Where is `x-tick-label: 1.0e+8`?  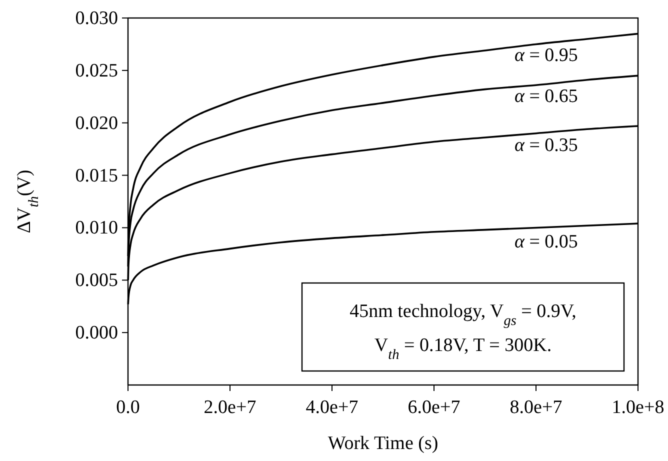
x-tick-label: 1.0e+8 is located at coordinates (638, 407).